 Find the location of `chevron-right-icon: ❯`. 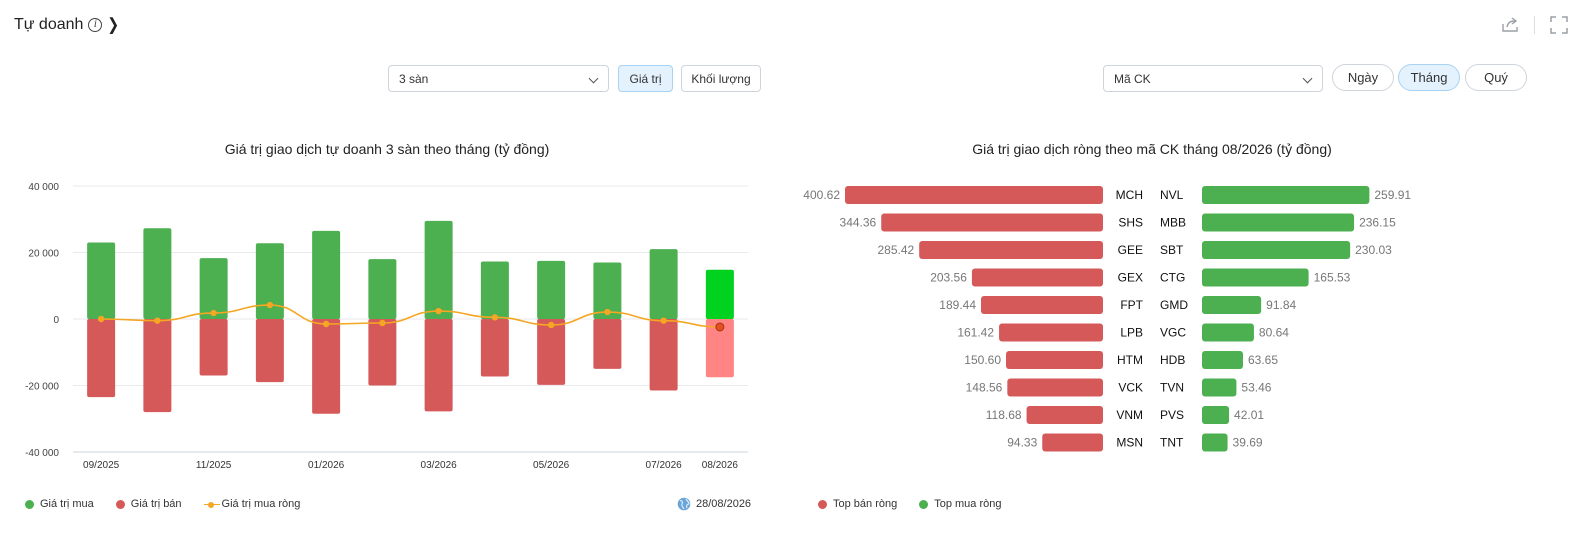

chevron-right-icon: ❯ is located at coordinates (113, 25).